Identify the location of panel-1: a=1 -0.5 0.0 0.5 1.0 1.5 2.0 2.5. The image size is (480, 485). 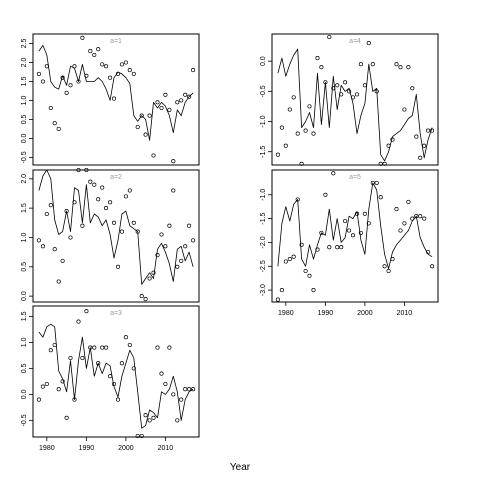
(110, 99).